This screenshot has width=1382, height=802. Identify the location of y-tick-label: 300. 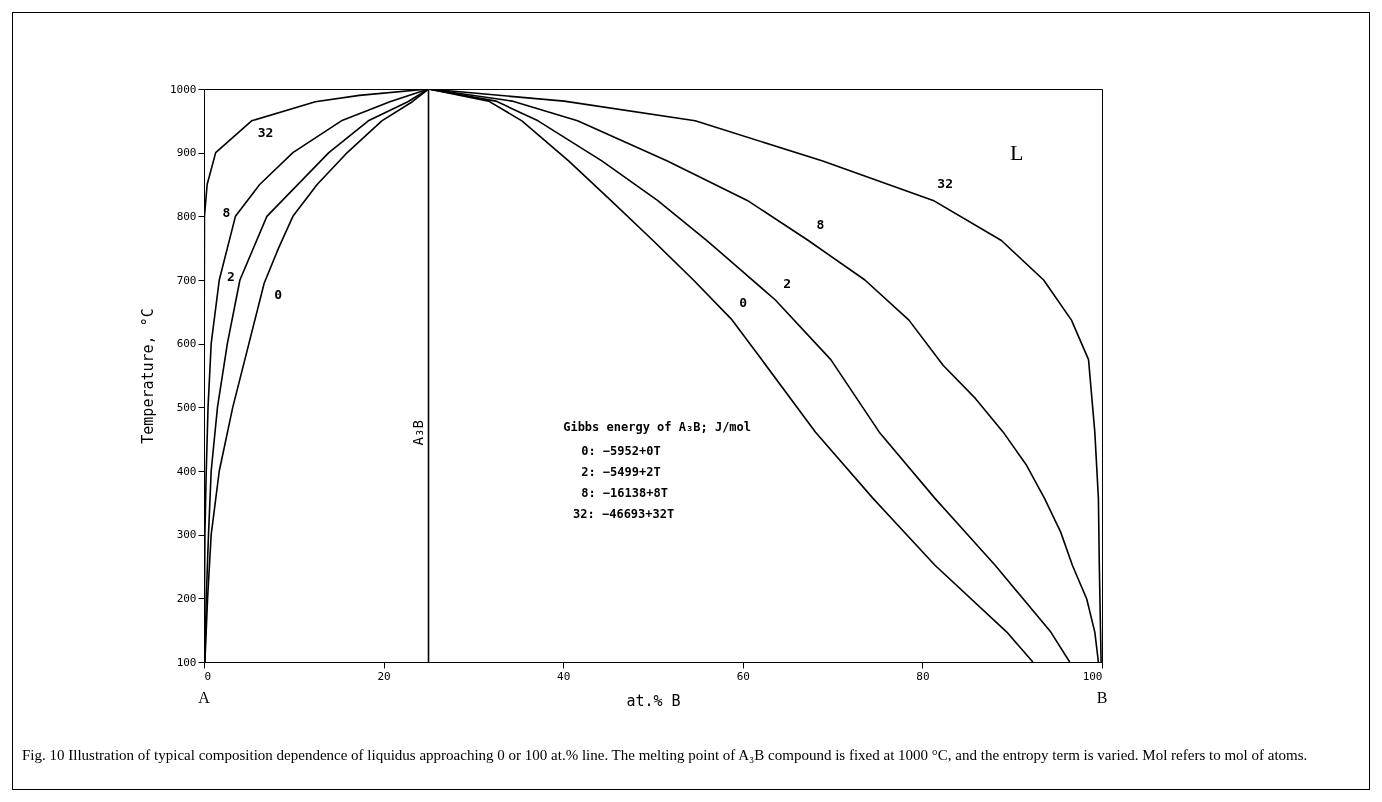
(186, 535).